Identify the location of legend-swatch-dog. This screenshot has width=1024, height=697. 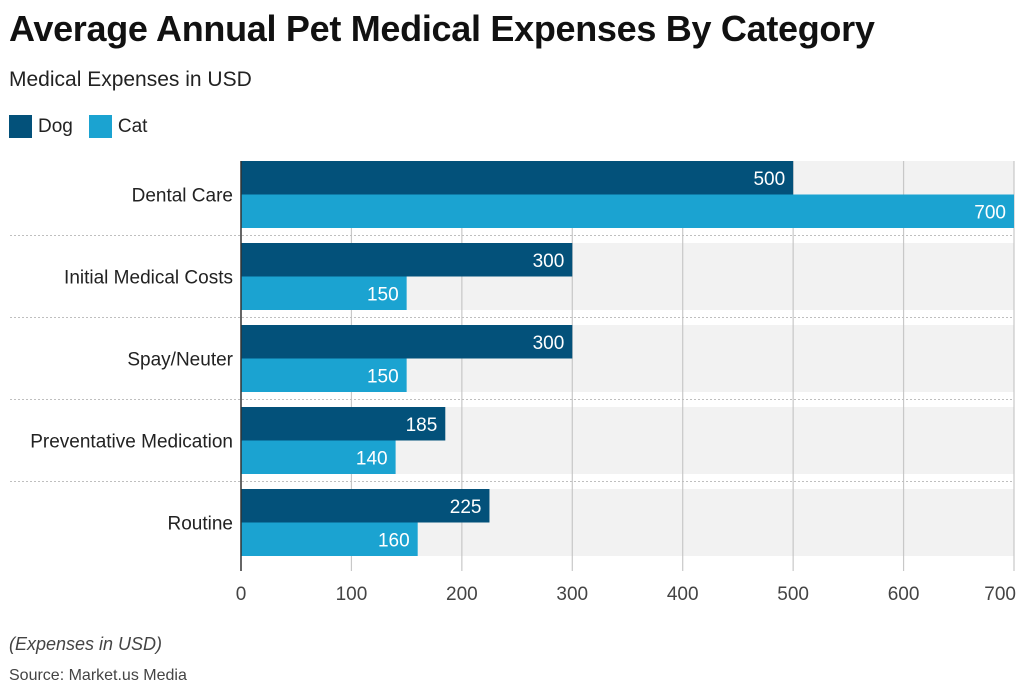
(20, 126).